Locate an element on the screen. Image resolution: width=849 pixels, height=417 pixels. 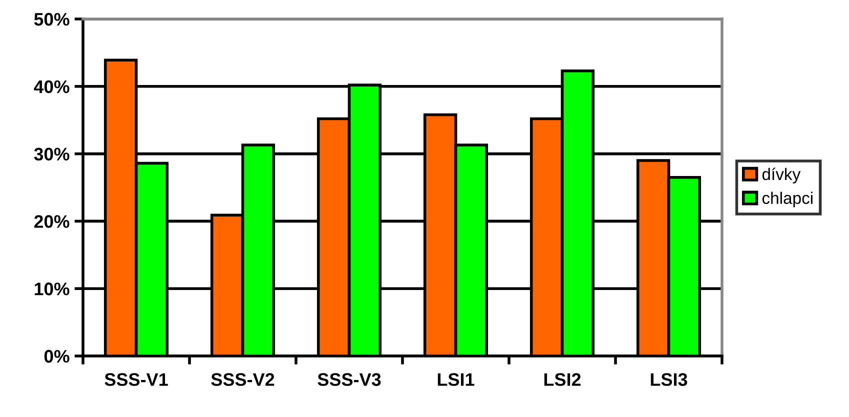
x-tick-label: SSS-V2 is located at coordinates (242, 379).